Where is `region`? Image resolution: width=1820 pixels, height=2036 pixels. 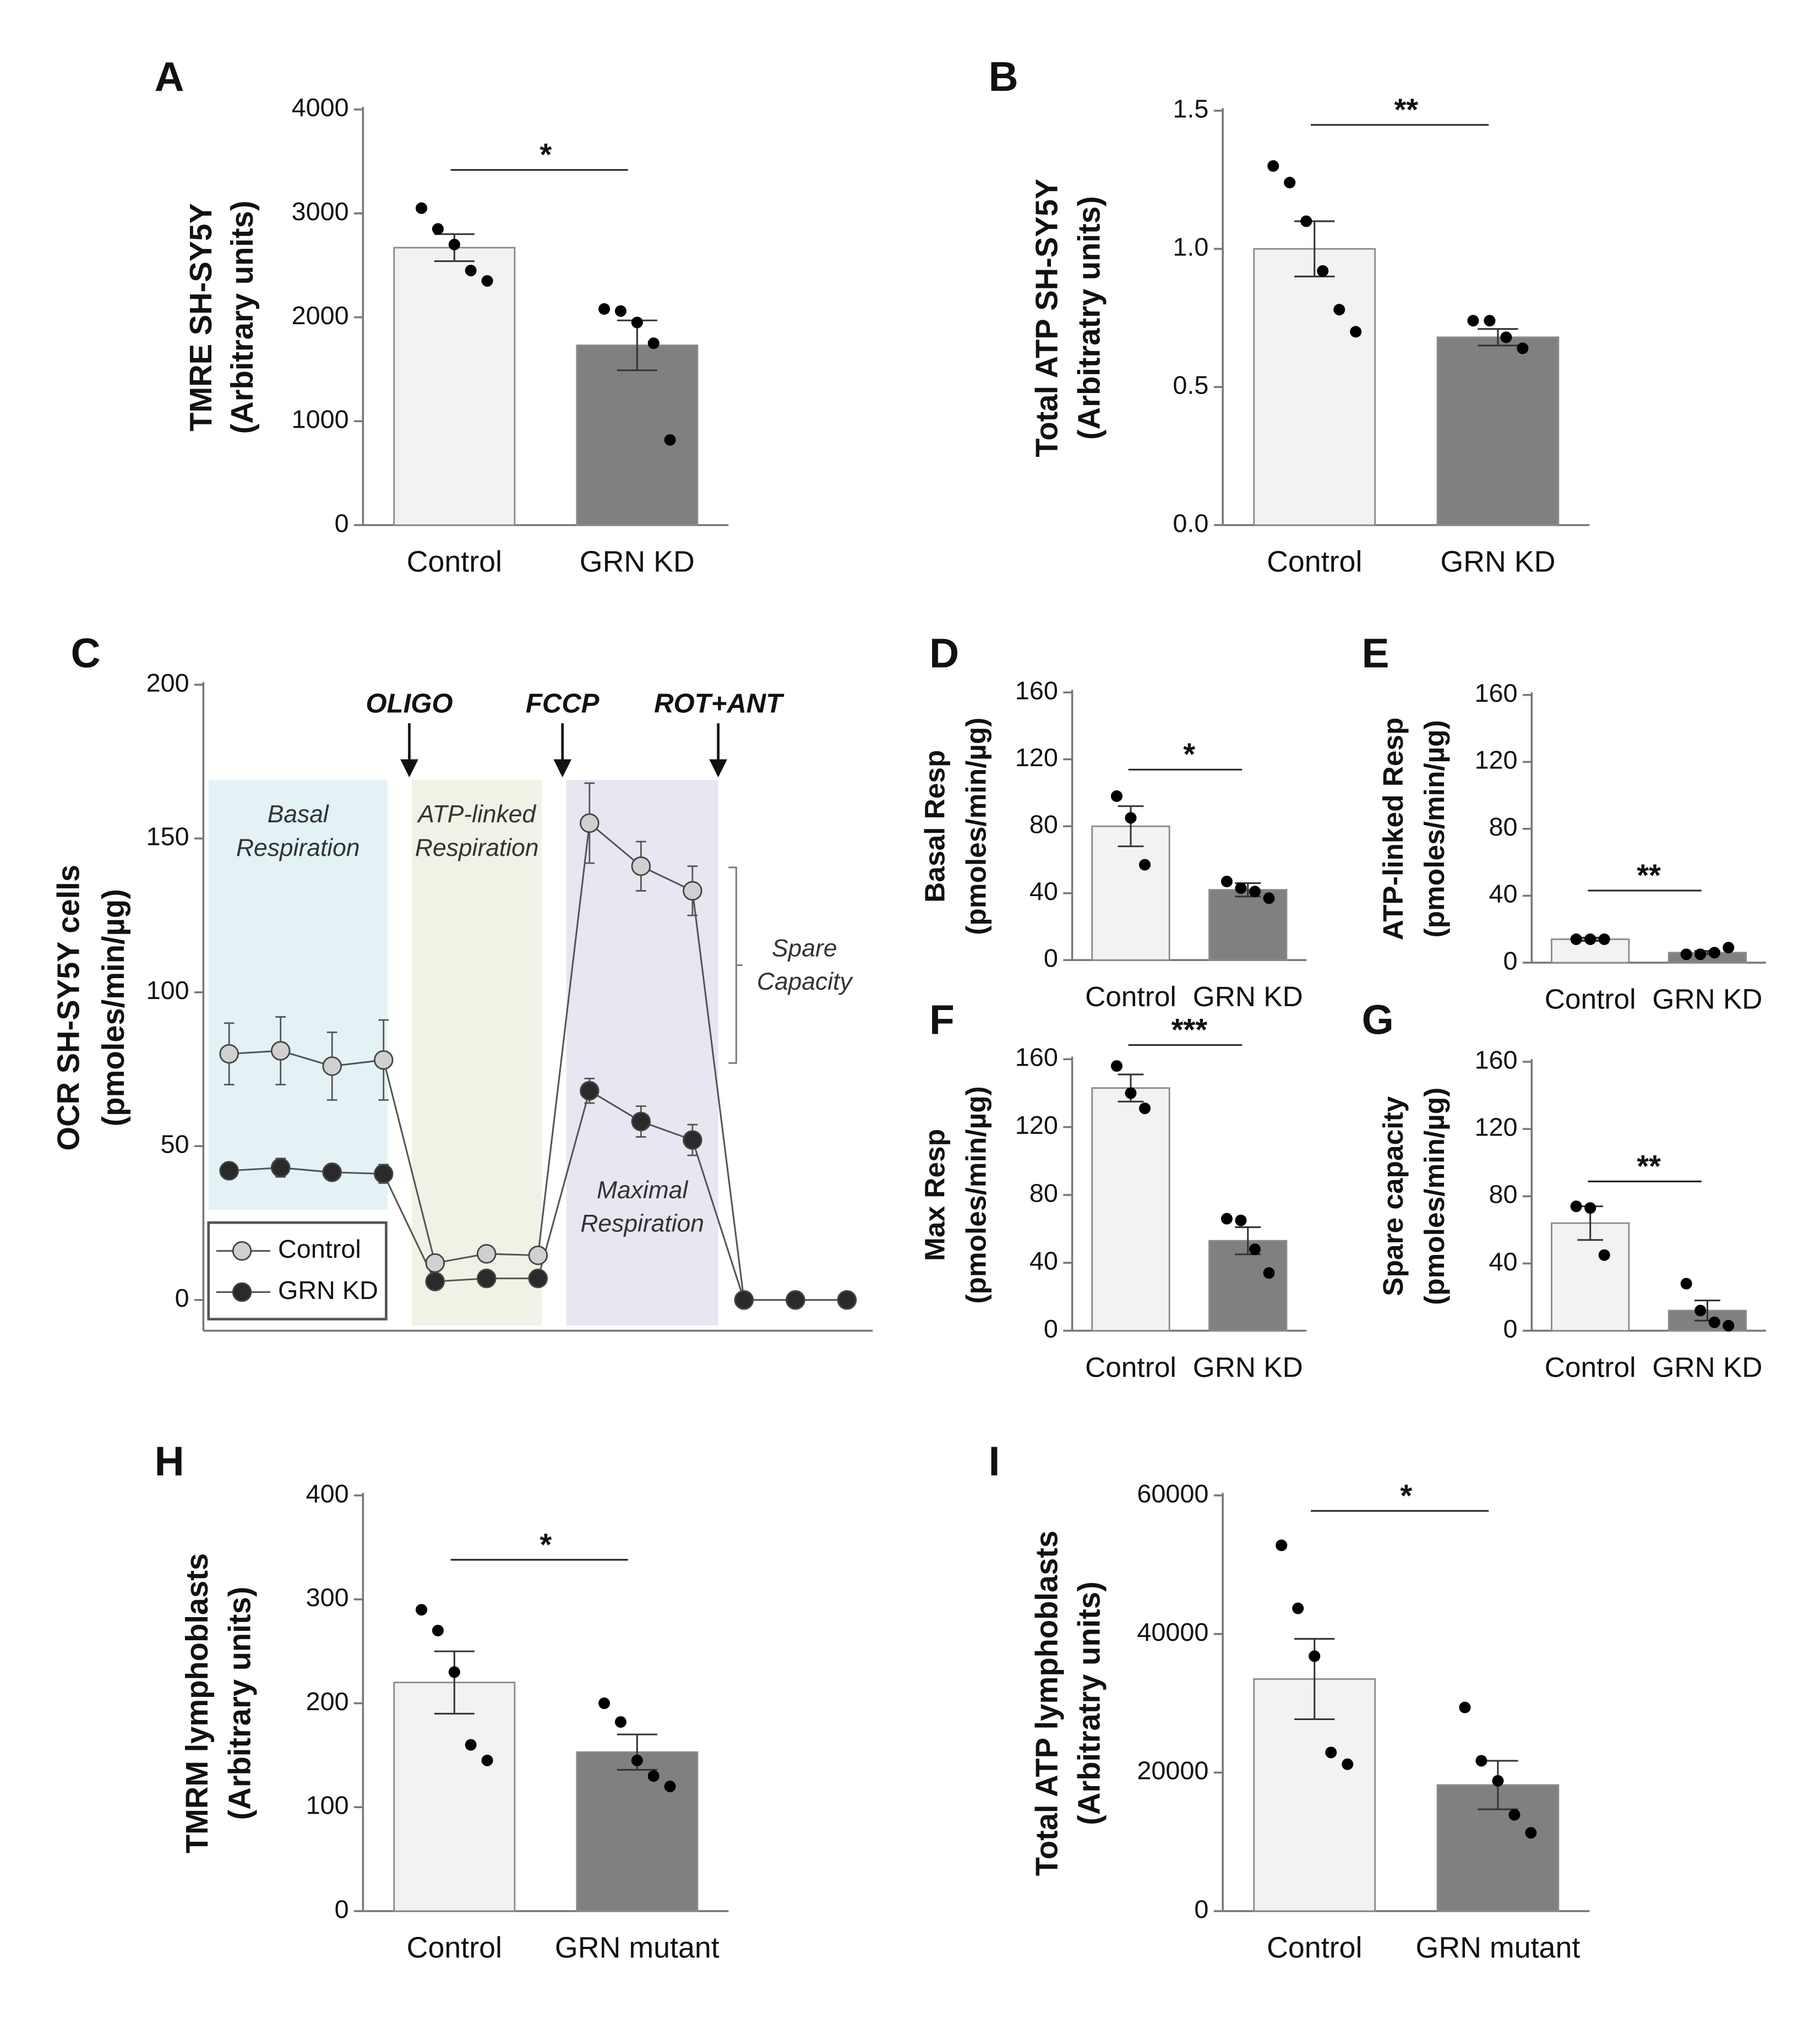 region is located at coordinates (477, 1052).